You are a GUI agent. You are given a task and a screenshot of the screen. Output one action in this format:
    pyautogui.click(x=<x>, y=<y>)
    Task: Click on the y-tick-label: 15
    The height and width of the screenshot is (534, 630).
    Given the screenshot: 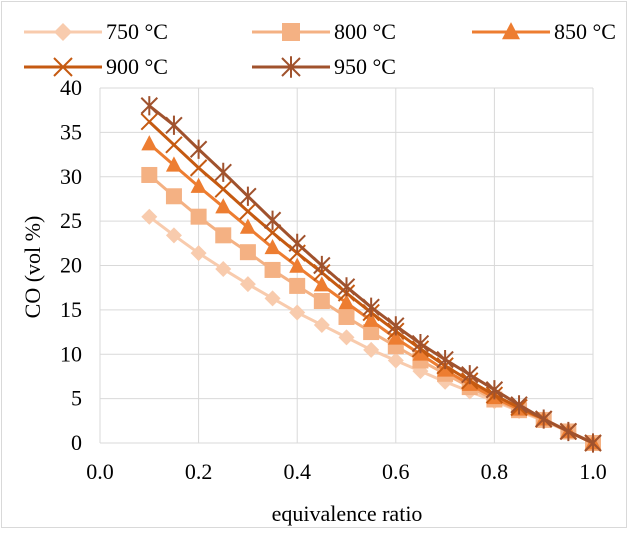 What is the action you would take?
    pyautogui.click(x=71, y=309)
    